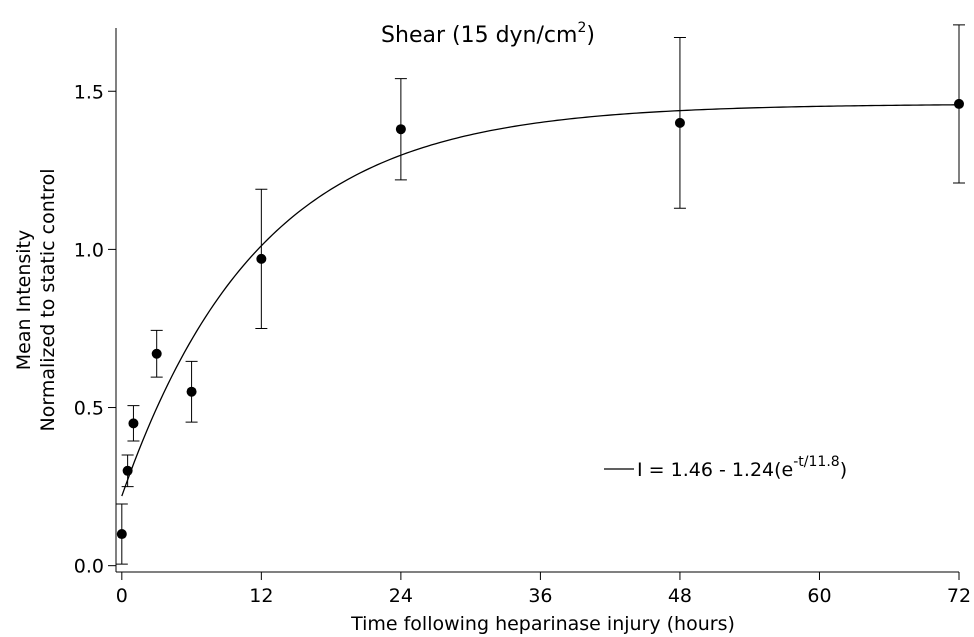  What do you see at coordinates (540, 596) in the screenshot?
I see `x-tick-label: 36` at bounding box center [540, 596].